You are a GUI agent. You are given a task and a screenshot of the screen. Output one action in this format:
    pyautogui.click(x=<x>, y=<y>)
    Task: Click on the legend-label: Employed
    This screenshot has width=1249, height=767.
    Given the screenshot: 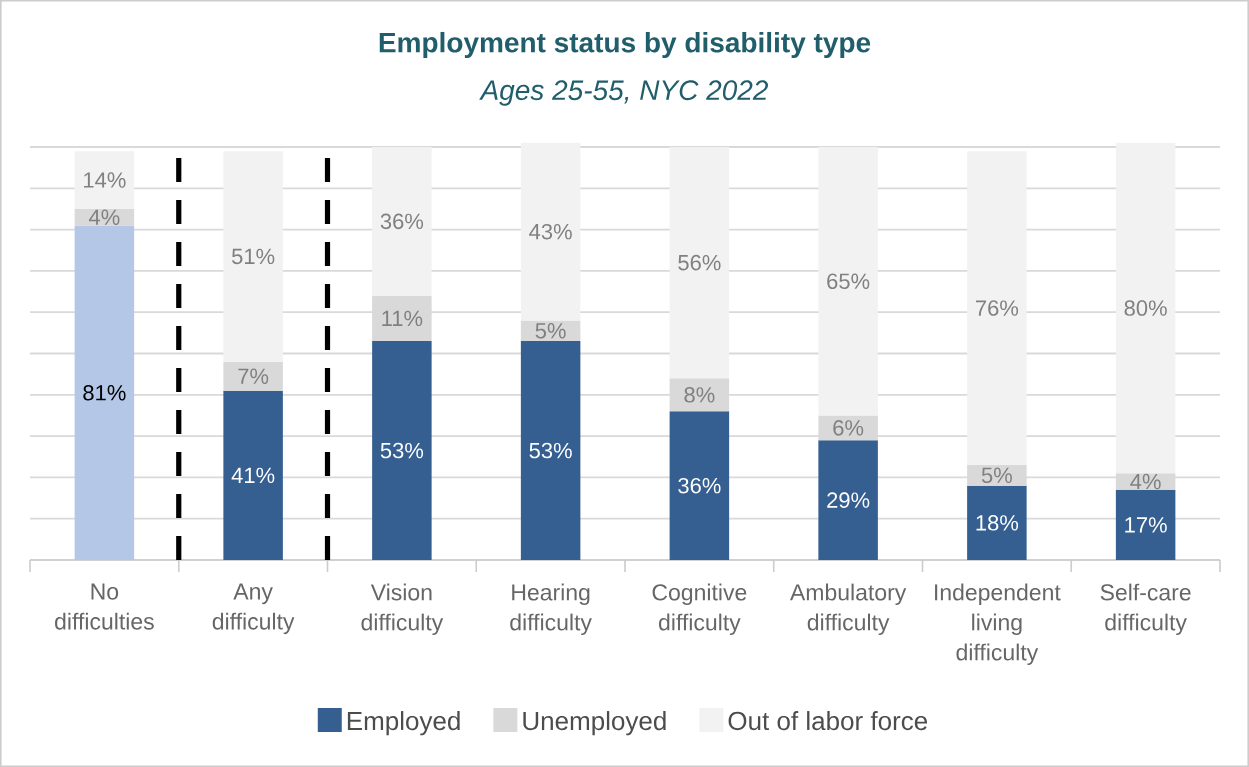 What is the action you would take?
    pyautogui.click(x=403, y=723)
    